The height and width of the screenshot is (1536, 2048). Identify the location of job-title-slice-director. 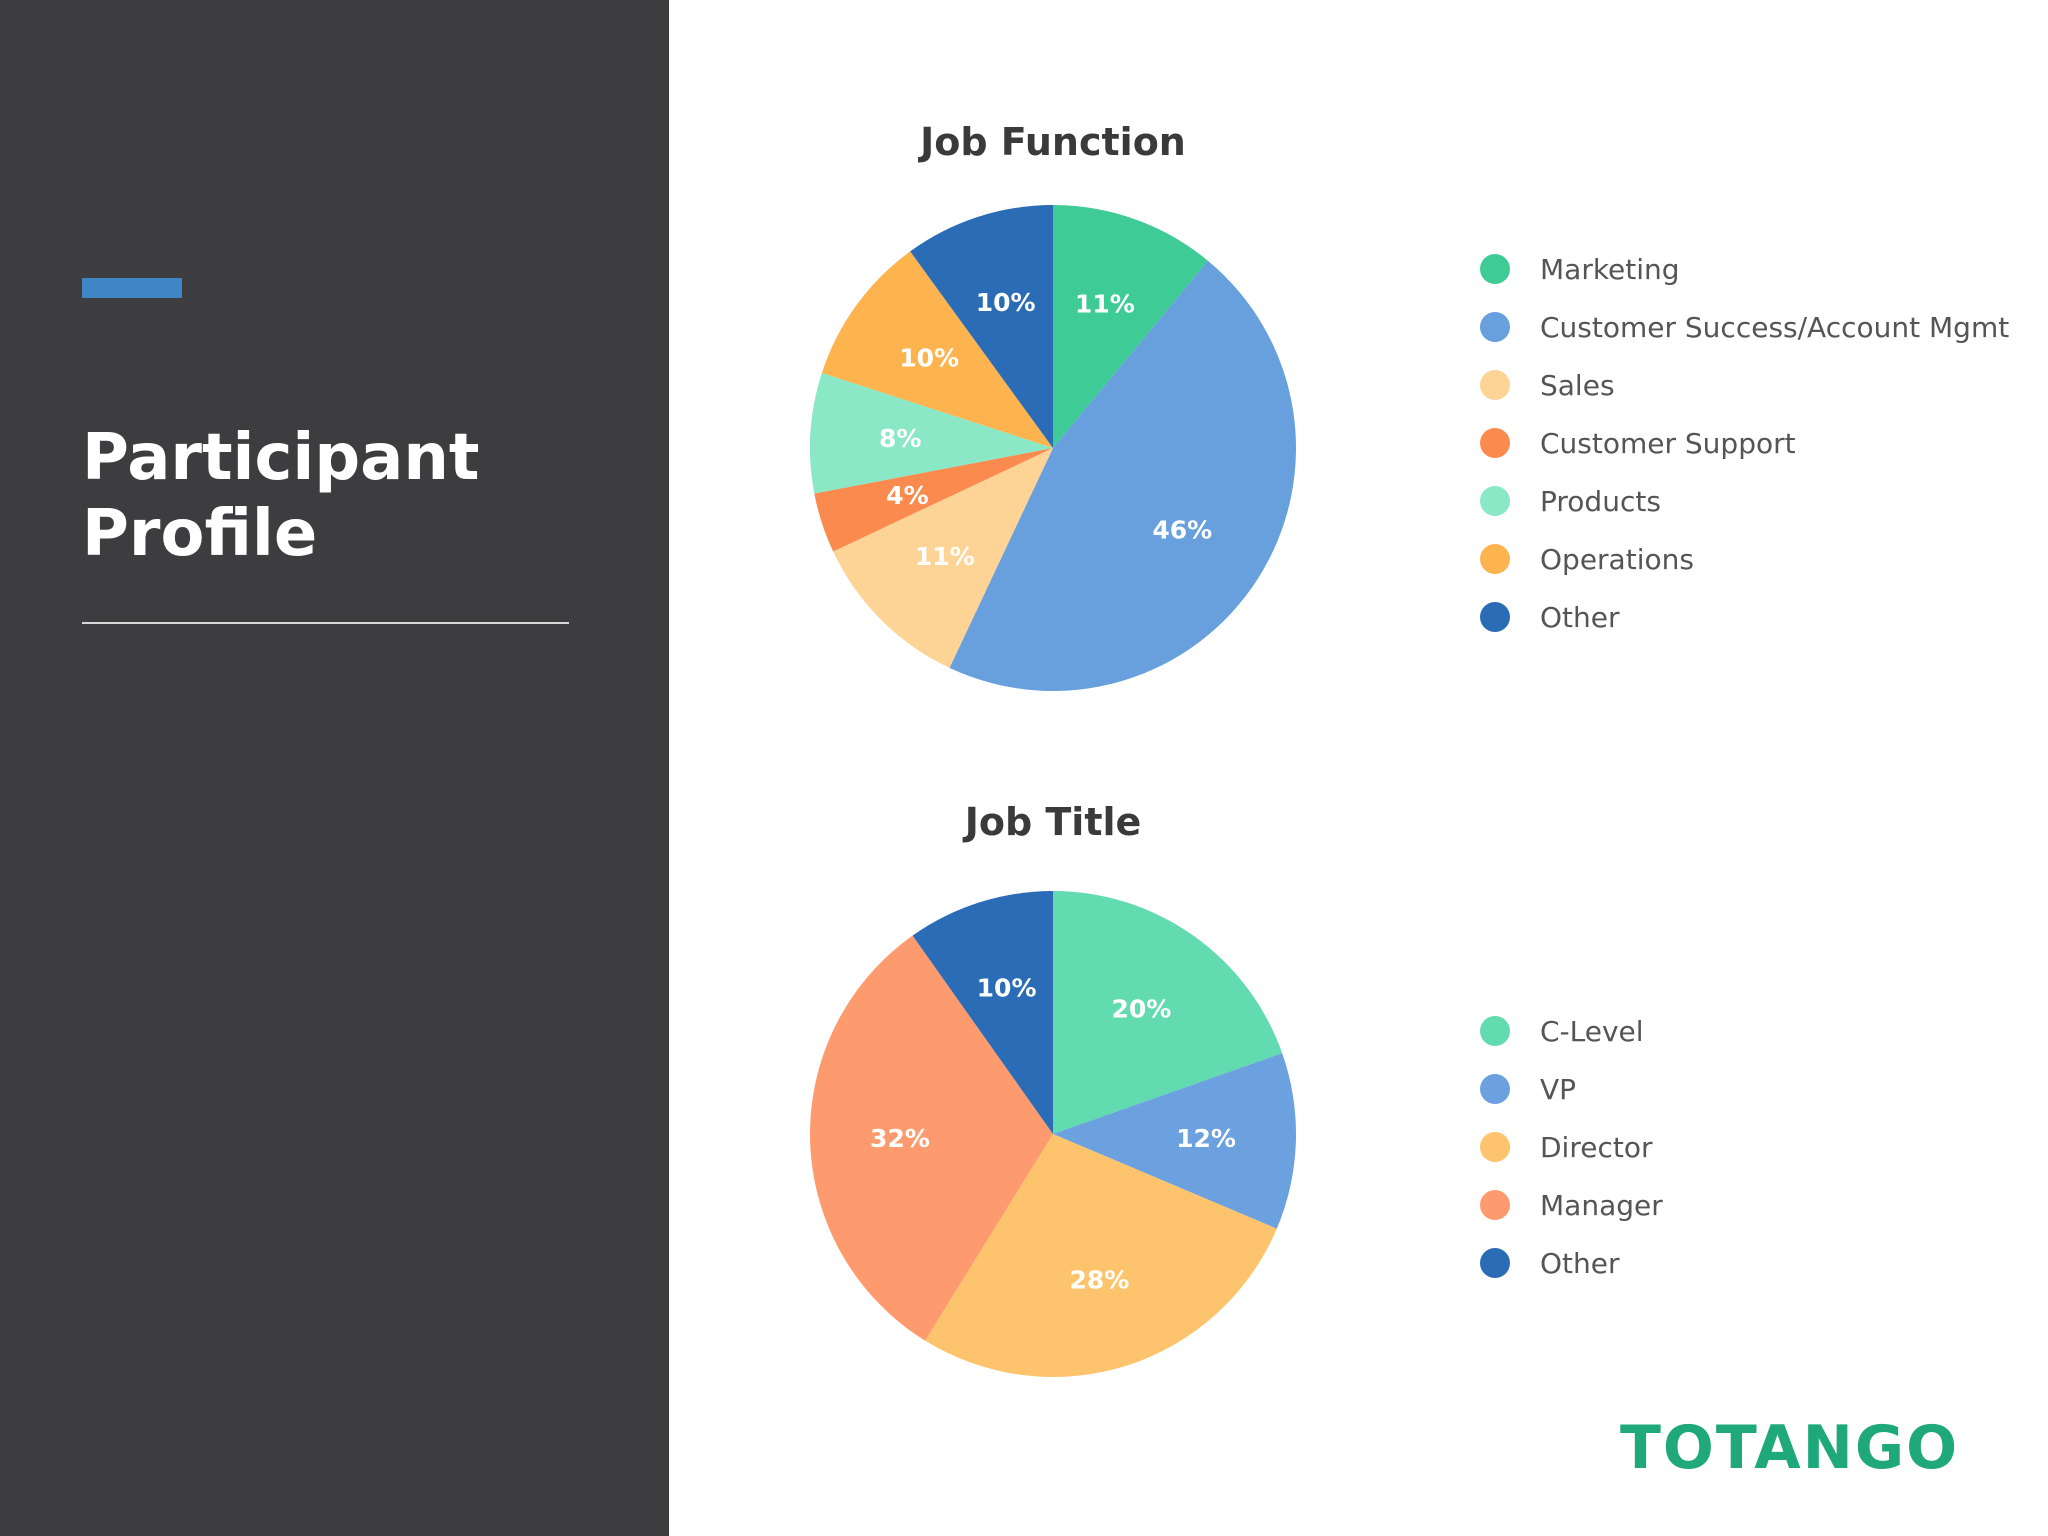
(1101, 1255).